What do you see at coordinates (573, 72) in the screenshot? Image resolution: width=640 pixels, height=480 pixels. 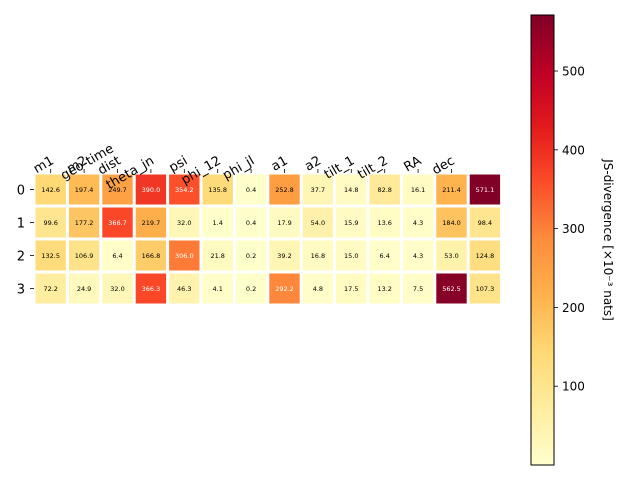 I see `colorbar-tick-label: 500` at bounding box center [573, 72].